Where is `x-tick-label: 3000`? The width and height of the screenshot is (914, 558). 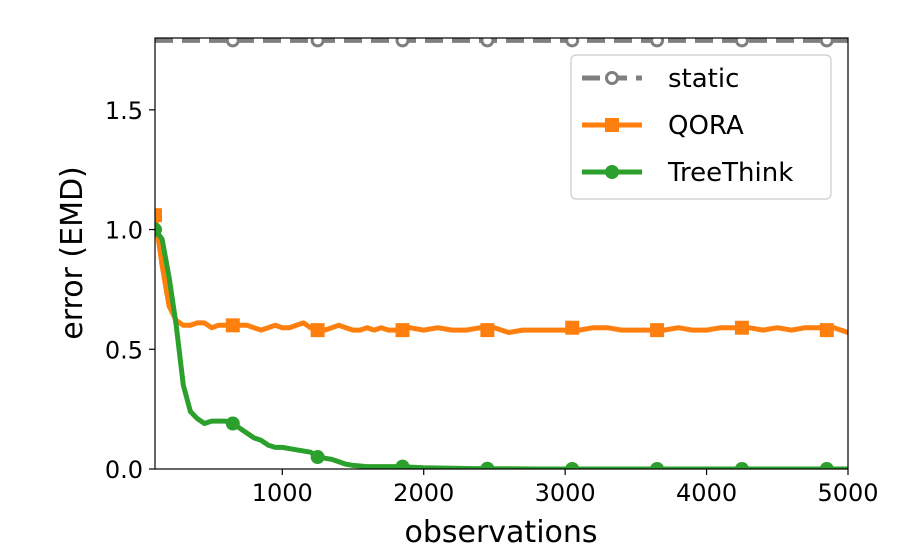
x-tick-label: 3000 is located at coordinates (565, 493).